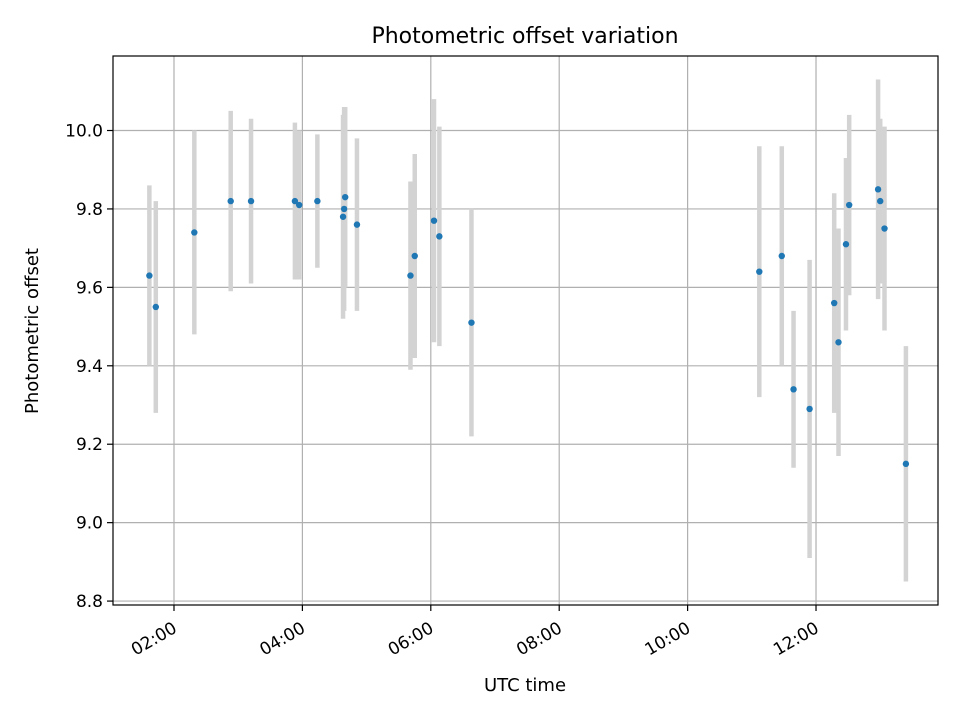  Describe the element at coordinates (89, 524) in the screenshot. I see `y-tick-label: 9.0` at that location.